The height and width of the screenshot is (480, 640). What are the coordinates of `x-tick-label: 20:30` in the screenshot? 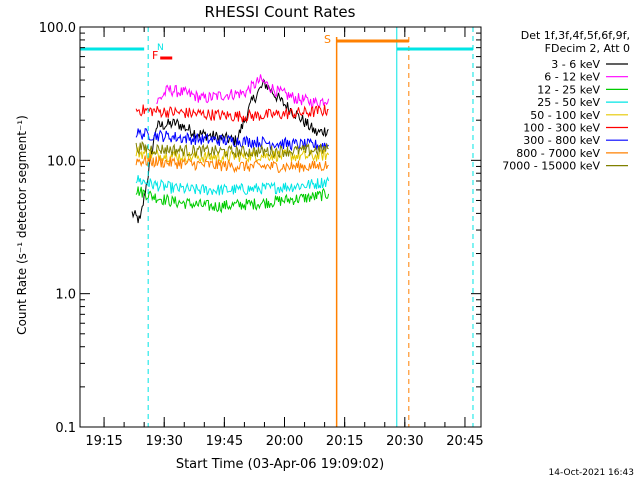 It's located at (404, 441).